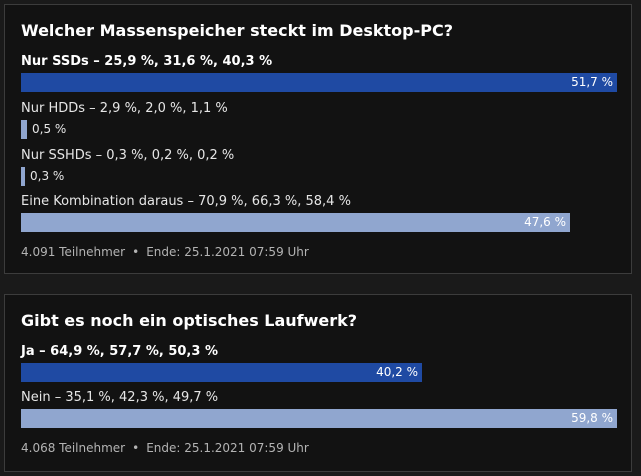 This screenshot has width=641, height=476. Describe the element at coordinates (73, 252) in the screenshot. I see `participant-count: 4.091 Teilnehmer` at that location.